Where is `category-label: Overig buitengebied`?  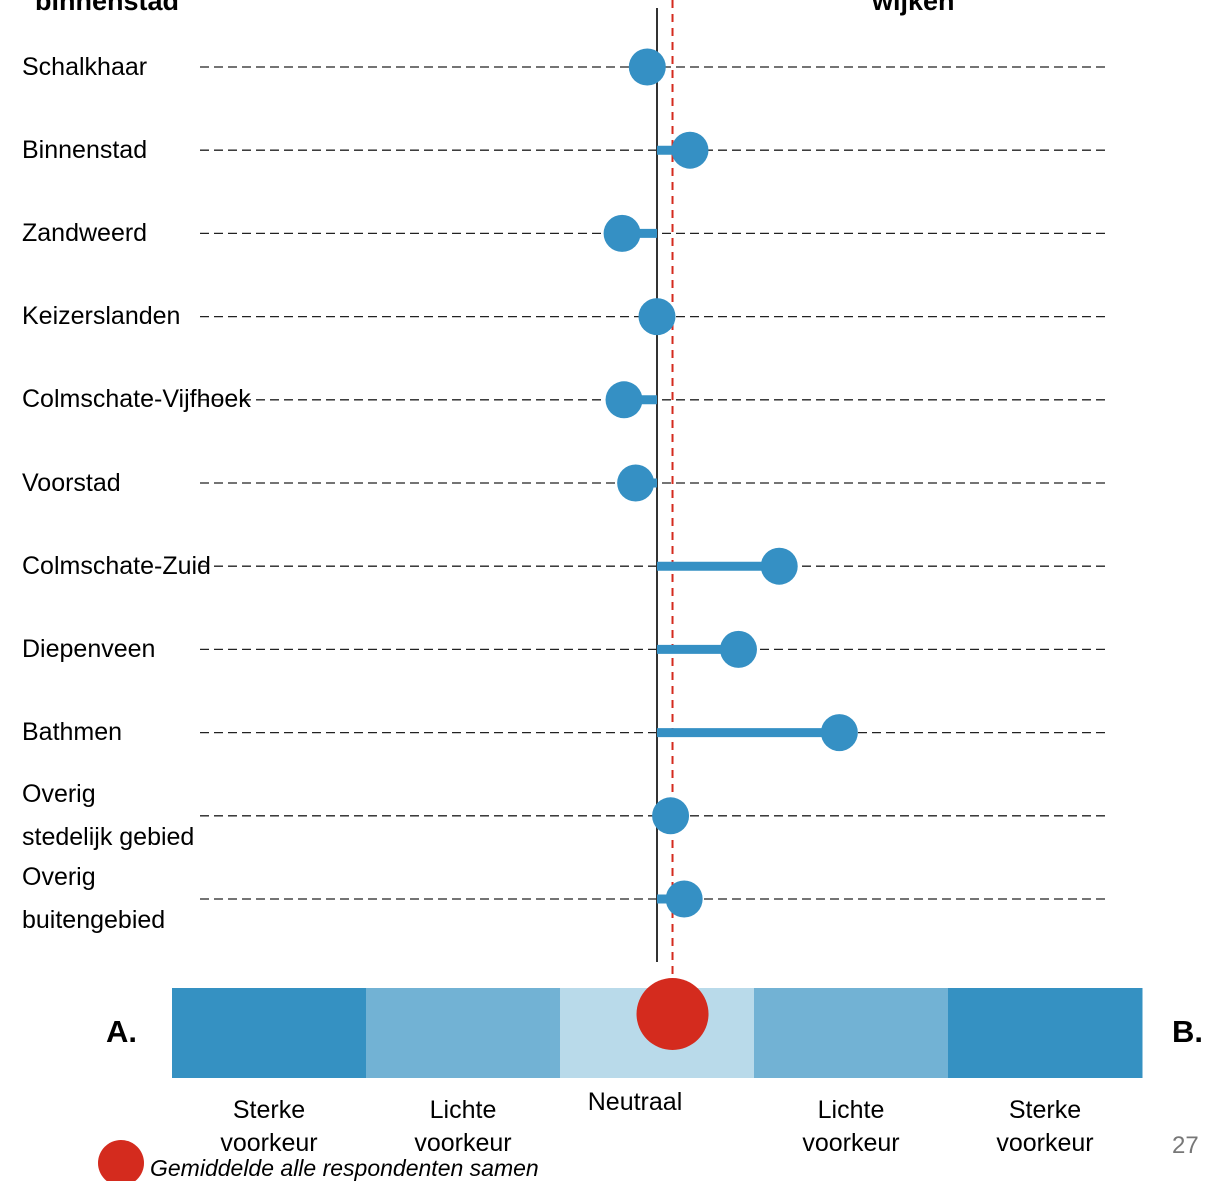
category-label: Overig buitengebied is located at coordinates (94, 898).